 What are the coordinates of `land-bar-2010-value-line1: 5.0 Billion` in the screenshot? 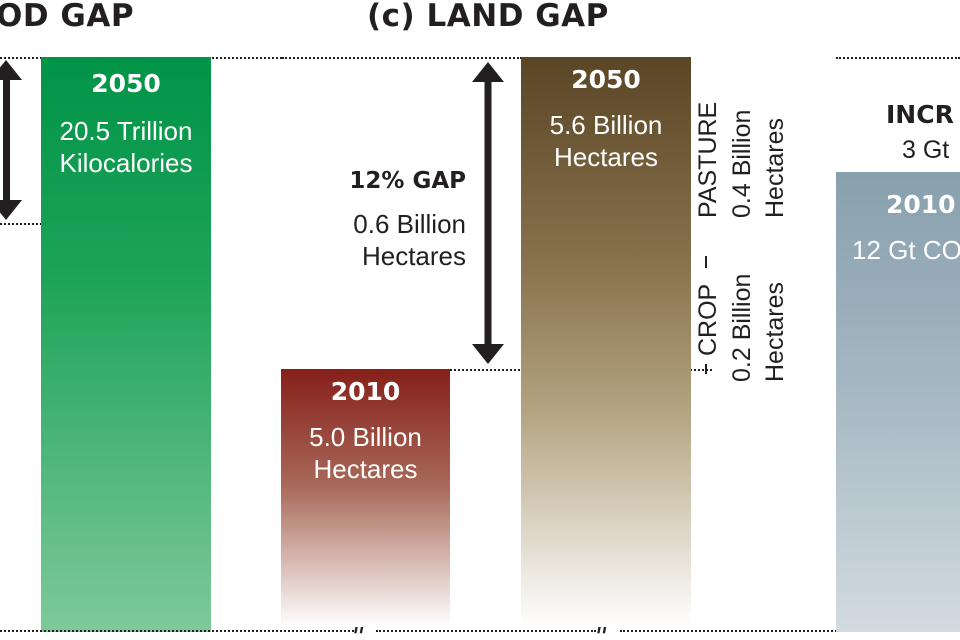 It's located at (365, 437).